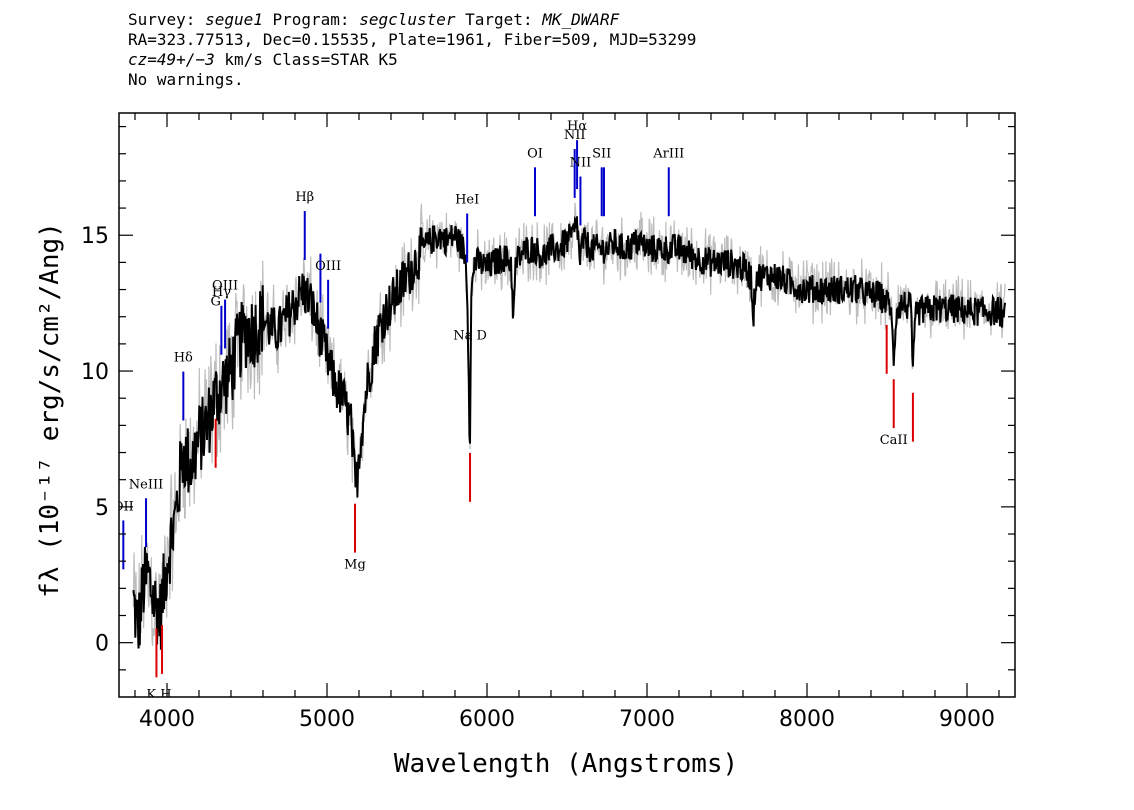  I want to click on spectral-line-label: NeIII, so click(146, 484).